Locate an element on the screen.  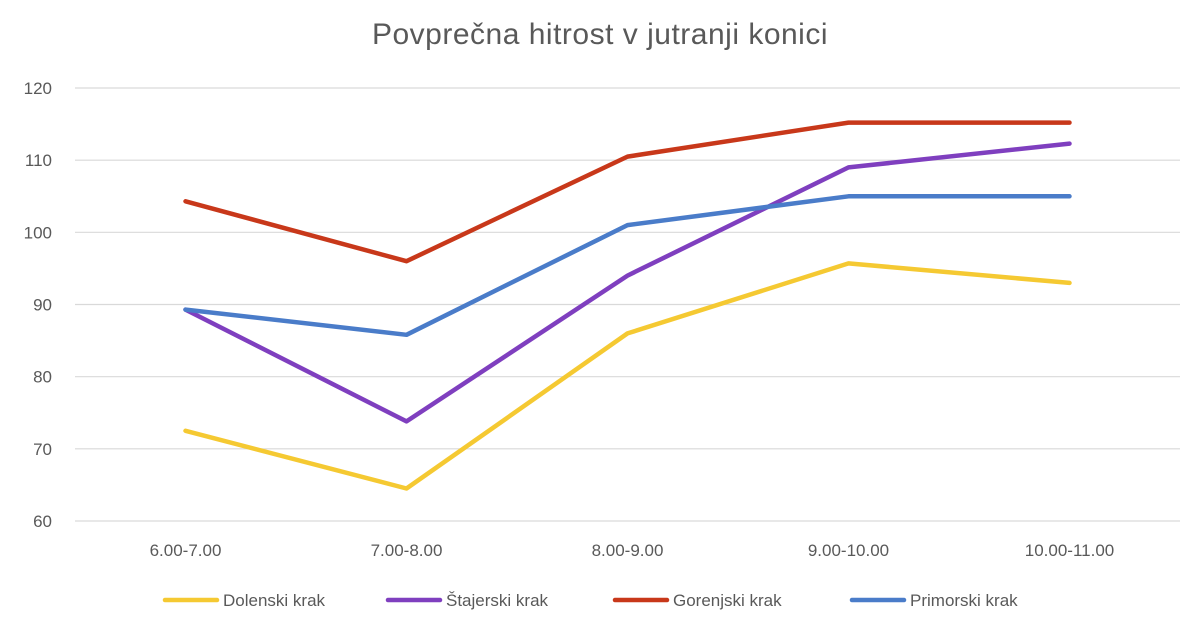
x-tick-label: 10.00-11.00 is located at coordinates (1069, 550).